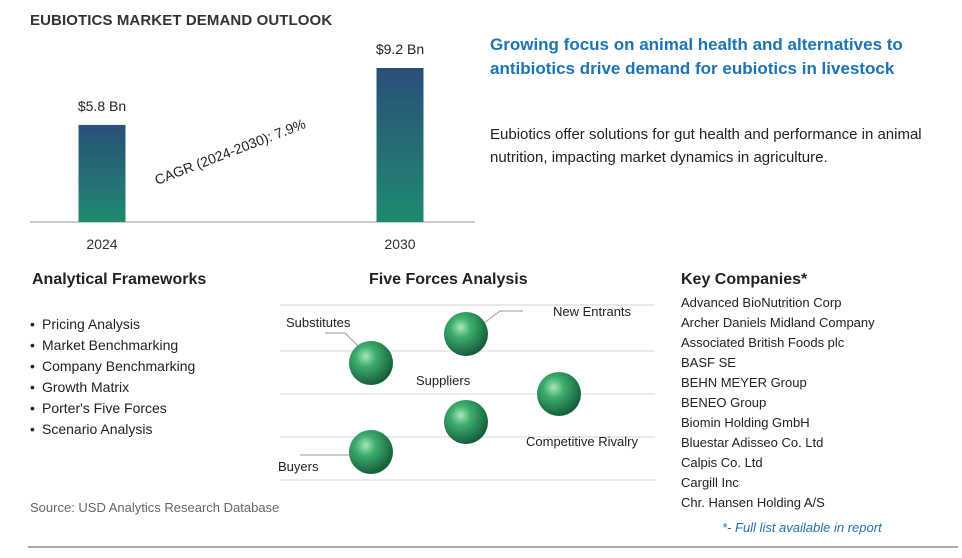  I want to click on bottom-divider, so click(493, 547).